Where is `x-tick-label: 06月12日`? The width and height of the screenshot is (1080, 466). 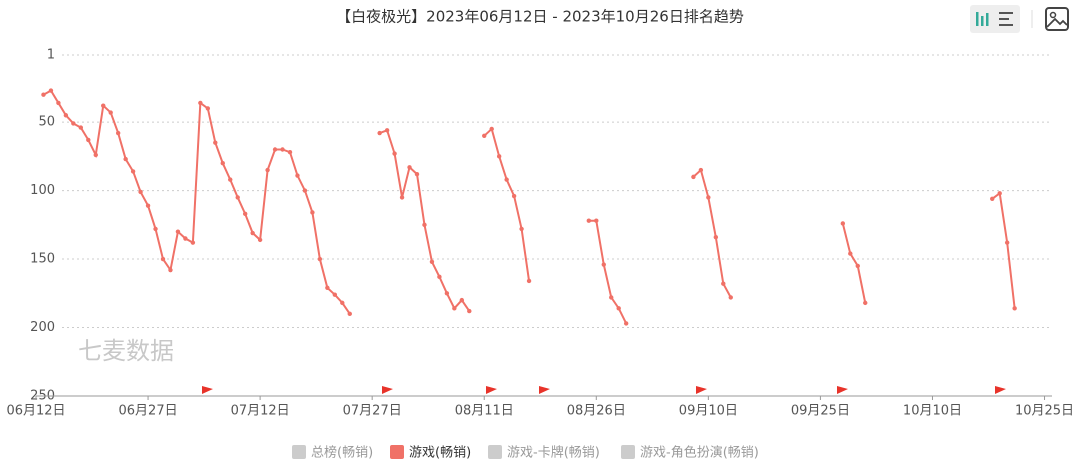 x-tick-label: 06月12日 is located at coordinates (35, 411).